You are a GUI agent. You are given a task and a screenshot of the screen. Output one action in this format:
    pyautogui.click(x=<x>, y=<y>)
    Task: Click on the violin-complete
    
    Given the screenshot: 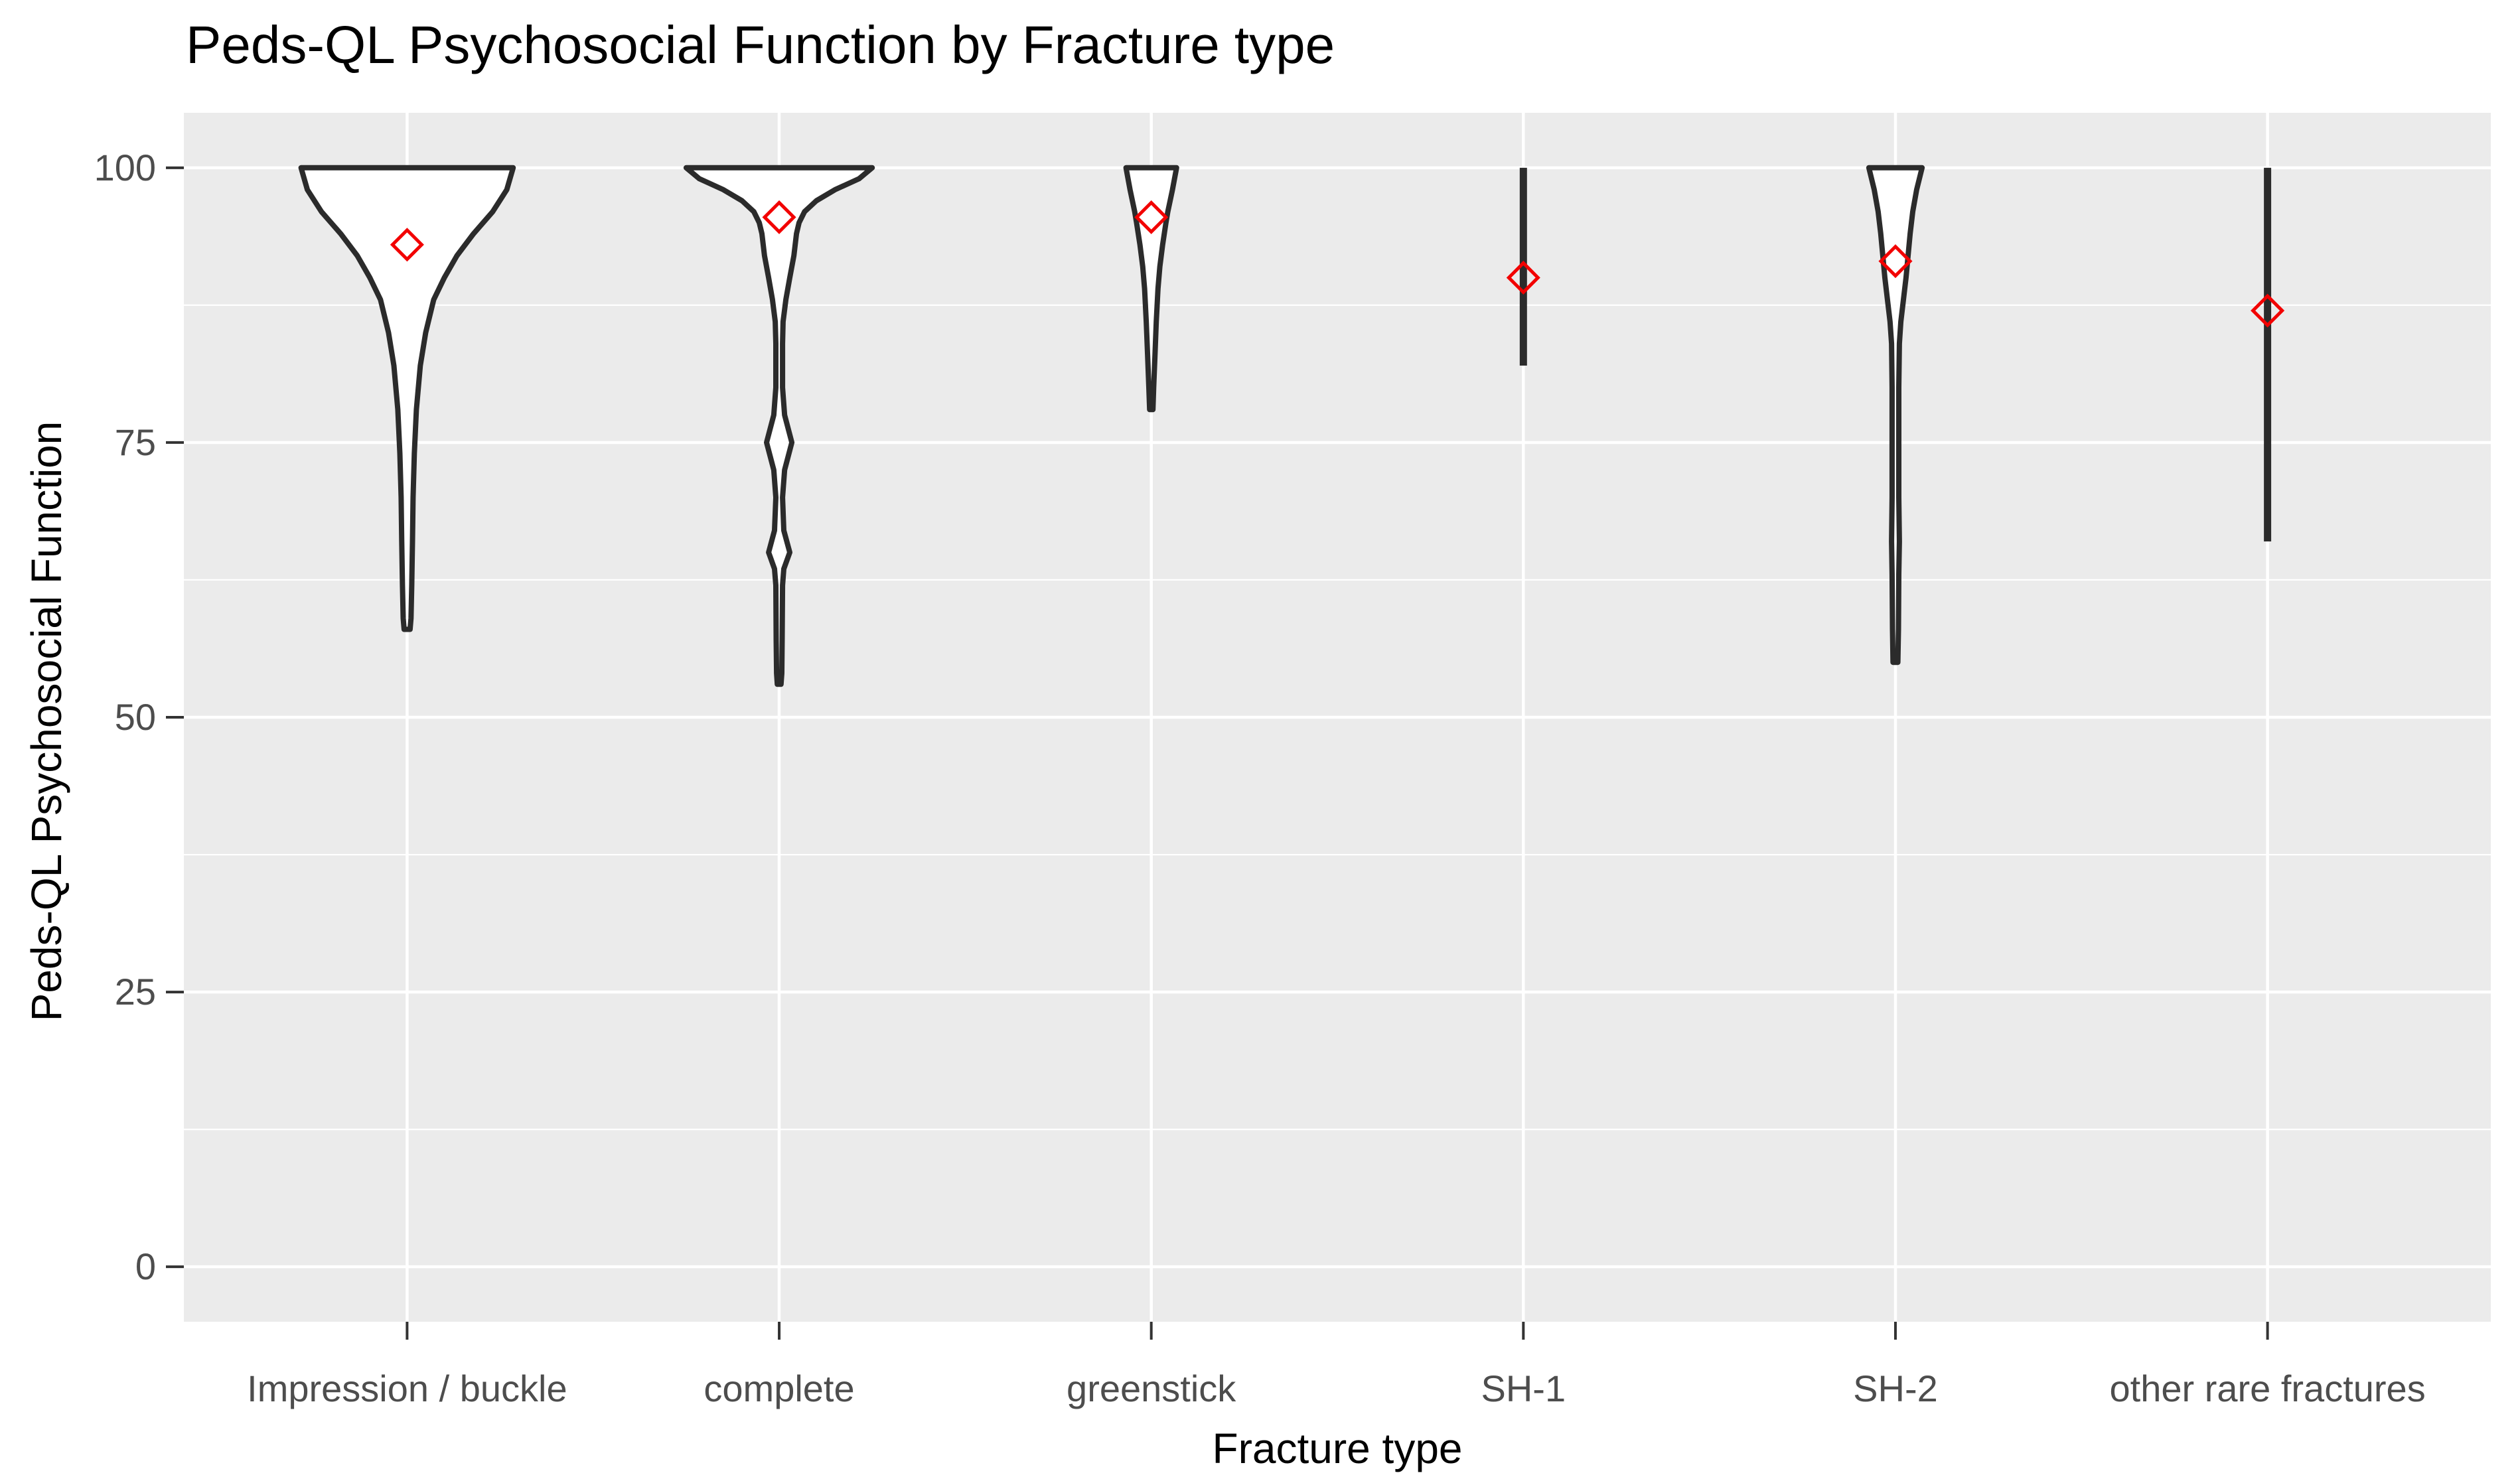 What is the action you would take?
    pyautogui.click(x=779, y=426)
    